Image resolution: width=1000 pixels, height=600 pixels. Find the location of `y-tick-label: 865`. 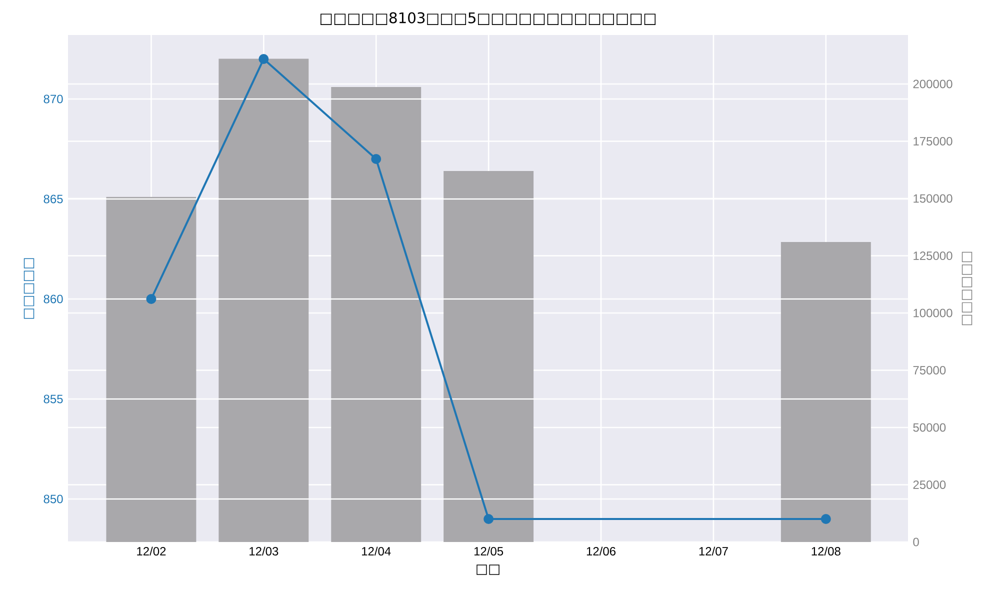

y-tick-label: 865 is located at coordinates (53, 199).